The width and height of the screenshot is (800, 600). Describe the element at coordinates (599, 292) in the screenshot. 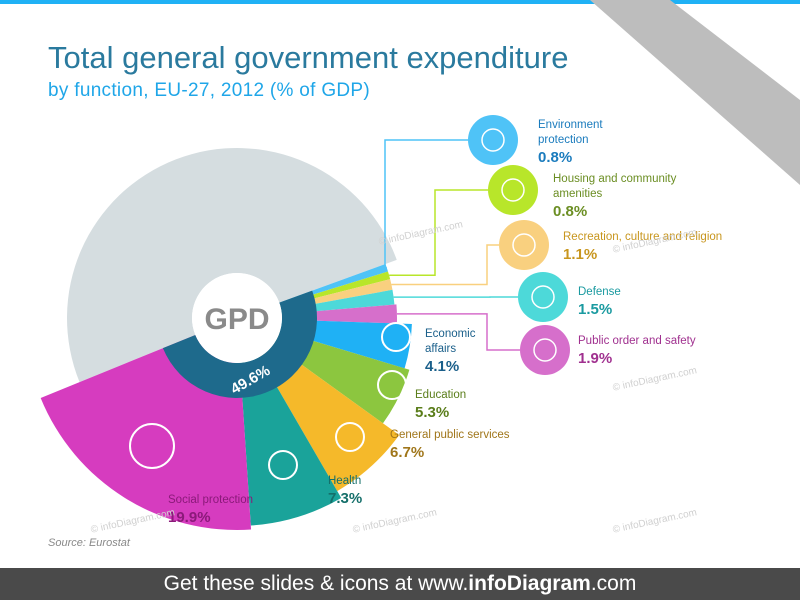

I see `category-label: Defense` at that location.